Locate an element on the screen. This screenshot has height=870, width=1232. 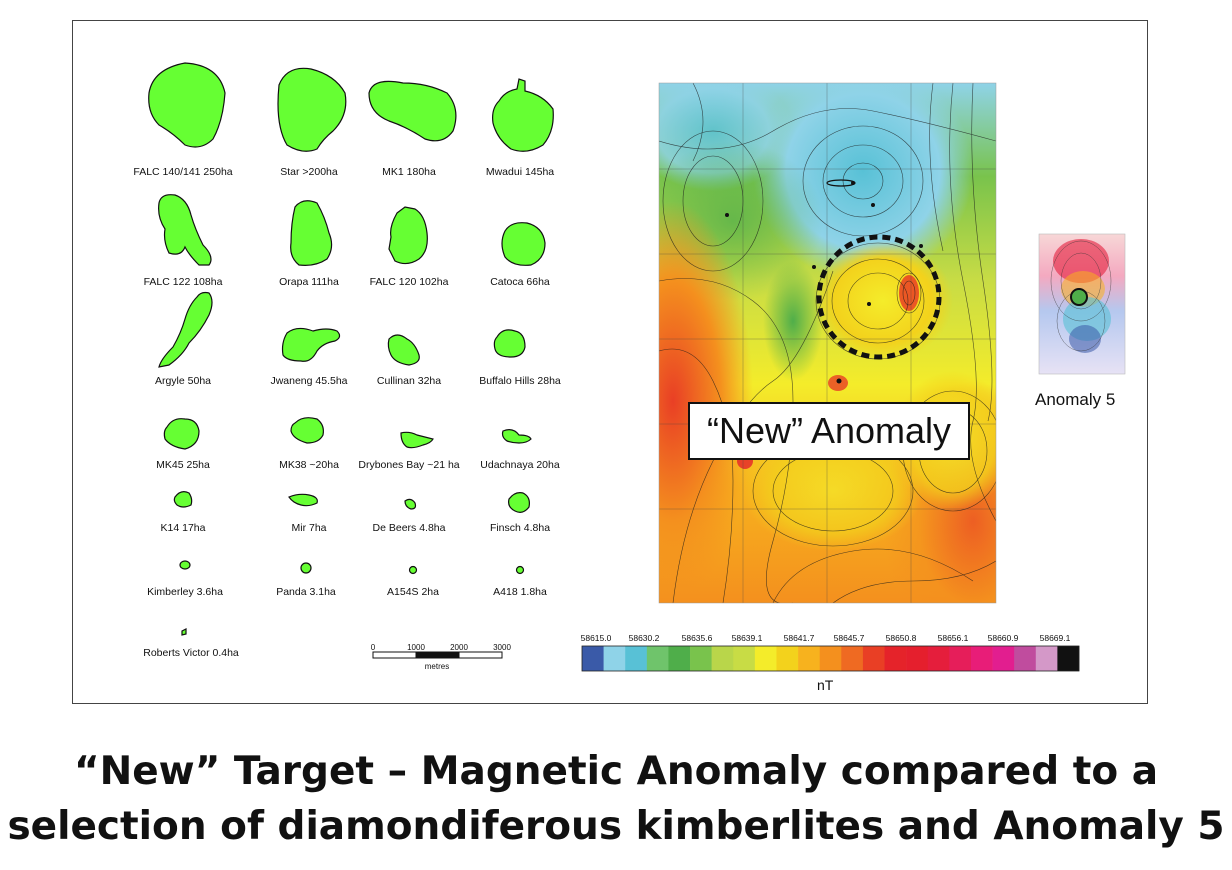
colorbar-tick-label: 58656.1 is located at coordinates (953, 638).